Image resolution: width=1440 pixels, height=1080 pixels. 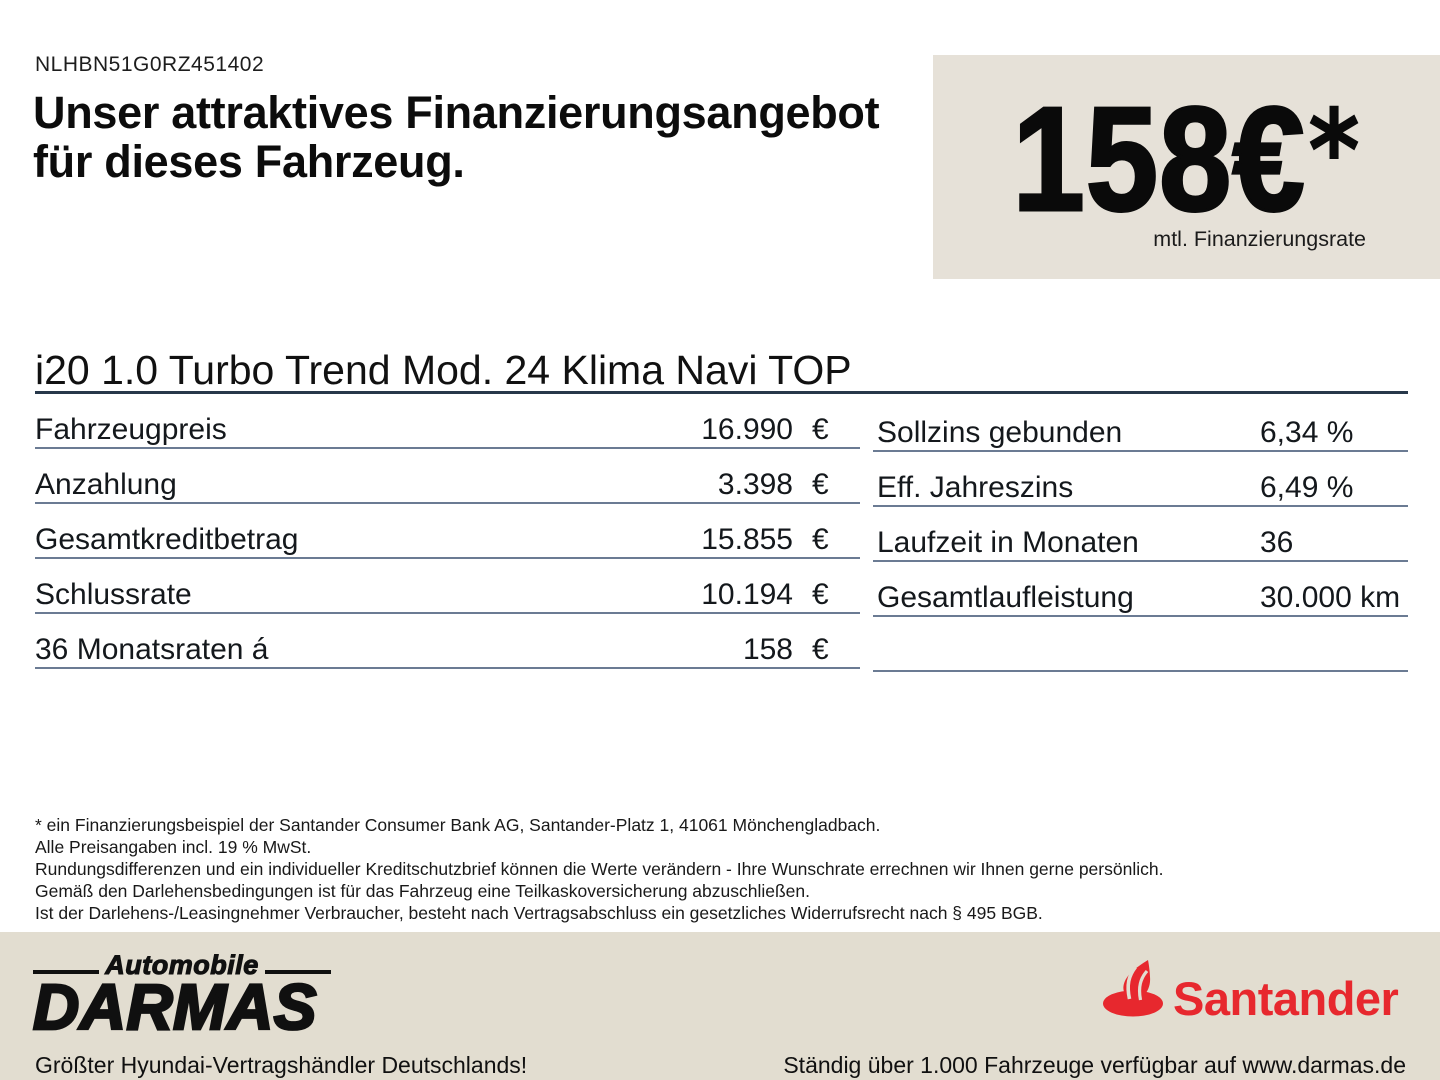 What do you see at coordinates (249, 161) in the screenshot?
I see `page-title-line2: für dieses Fahrzeug.` at bounding box center [249, 161].